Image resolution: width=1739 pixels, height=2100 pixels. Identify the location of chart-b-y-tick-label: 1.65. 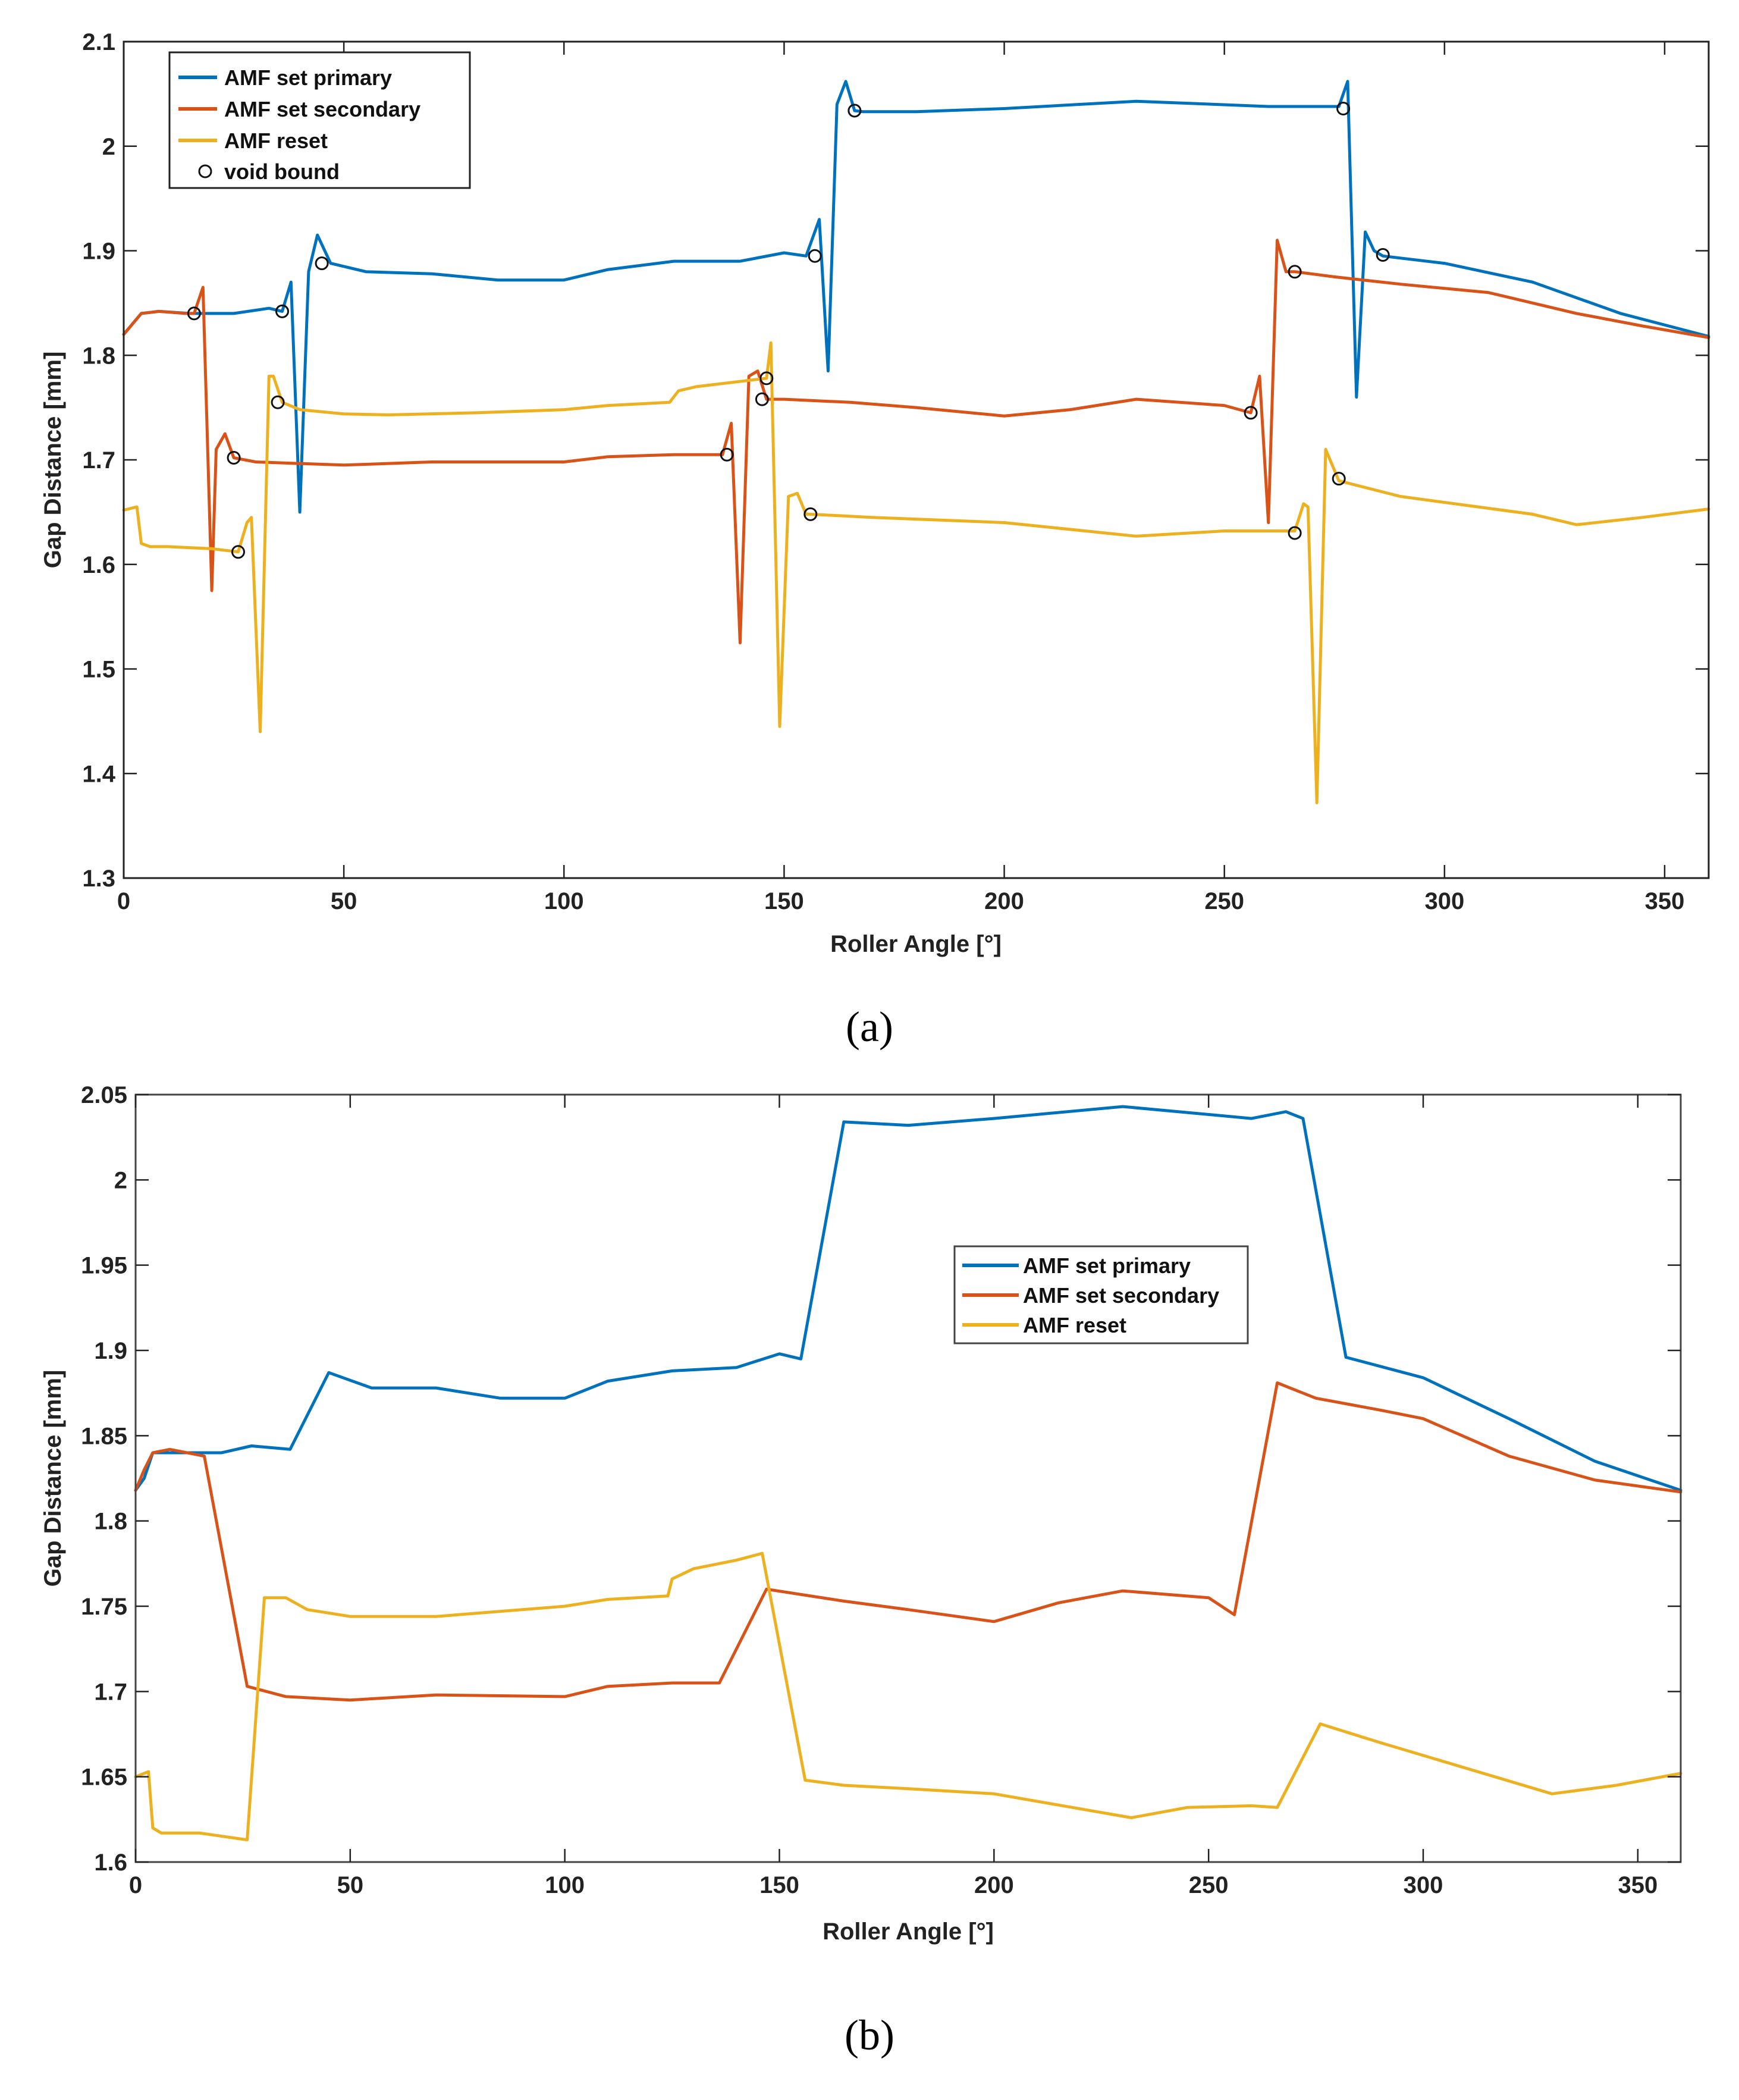
(104, 1777).